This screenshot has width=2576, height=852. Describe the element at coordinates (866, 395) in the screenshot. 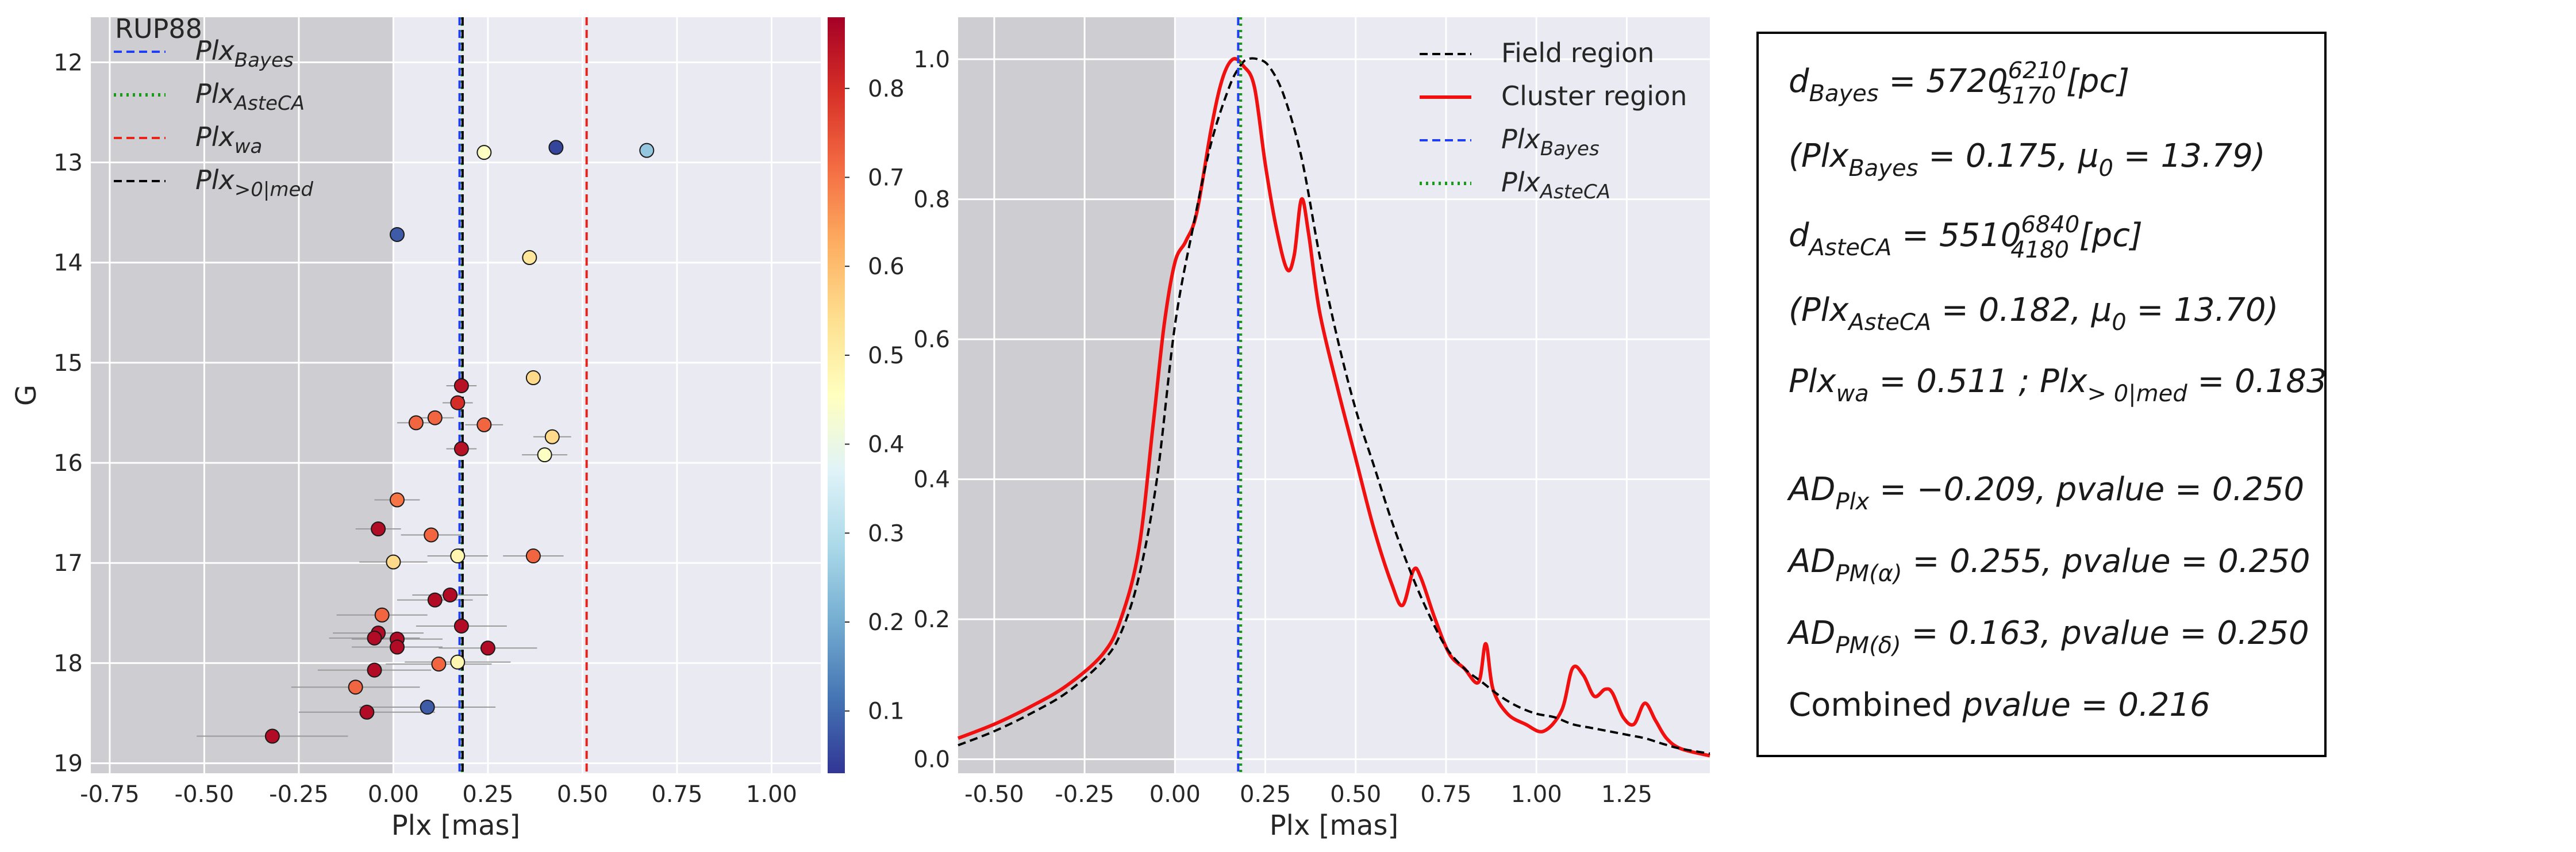

I see `colorbar: 0.1 0.2 0.3 0.4 0.5 0.6 0.7 0.8` at that location.